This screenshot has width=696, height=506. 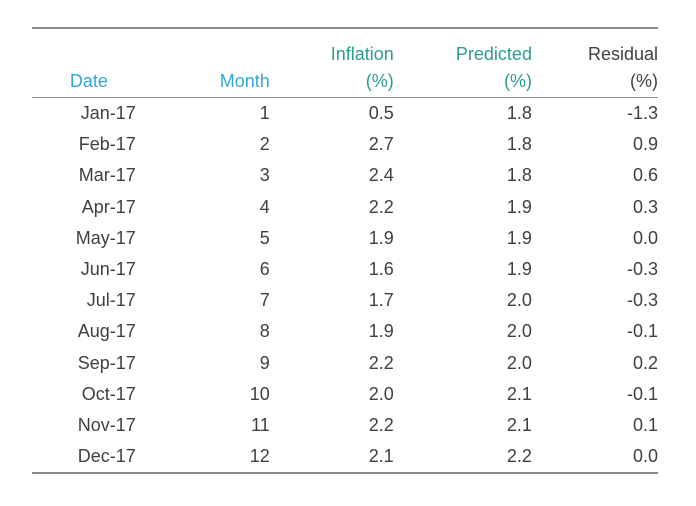 I want to click on cell-date: Apr-17, so click(x=108, y=206).